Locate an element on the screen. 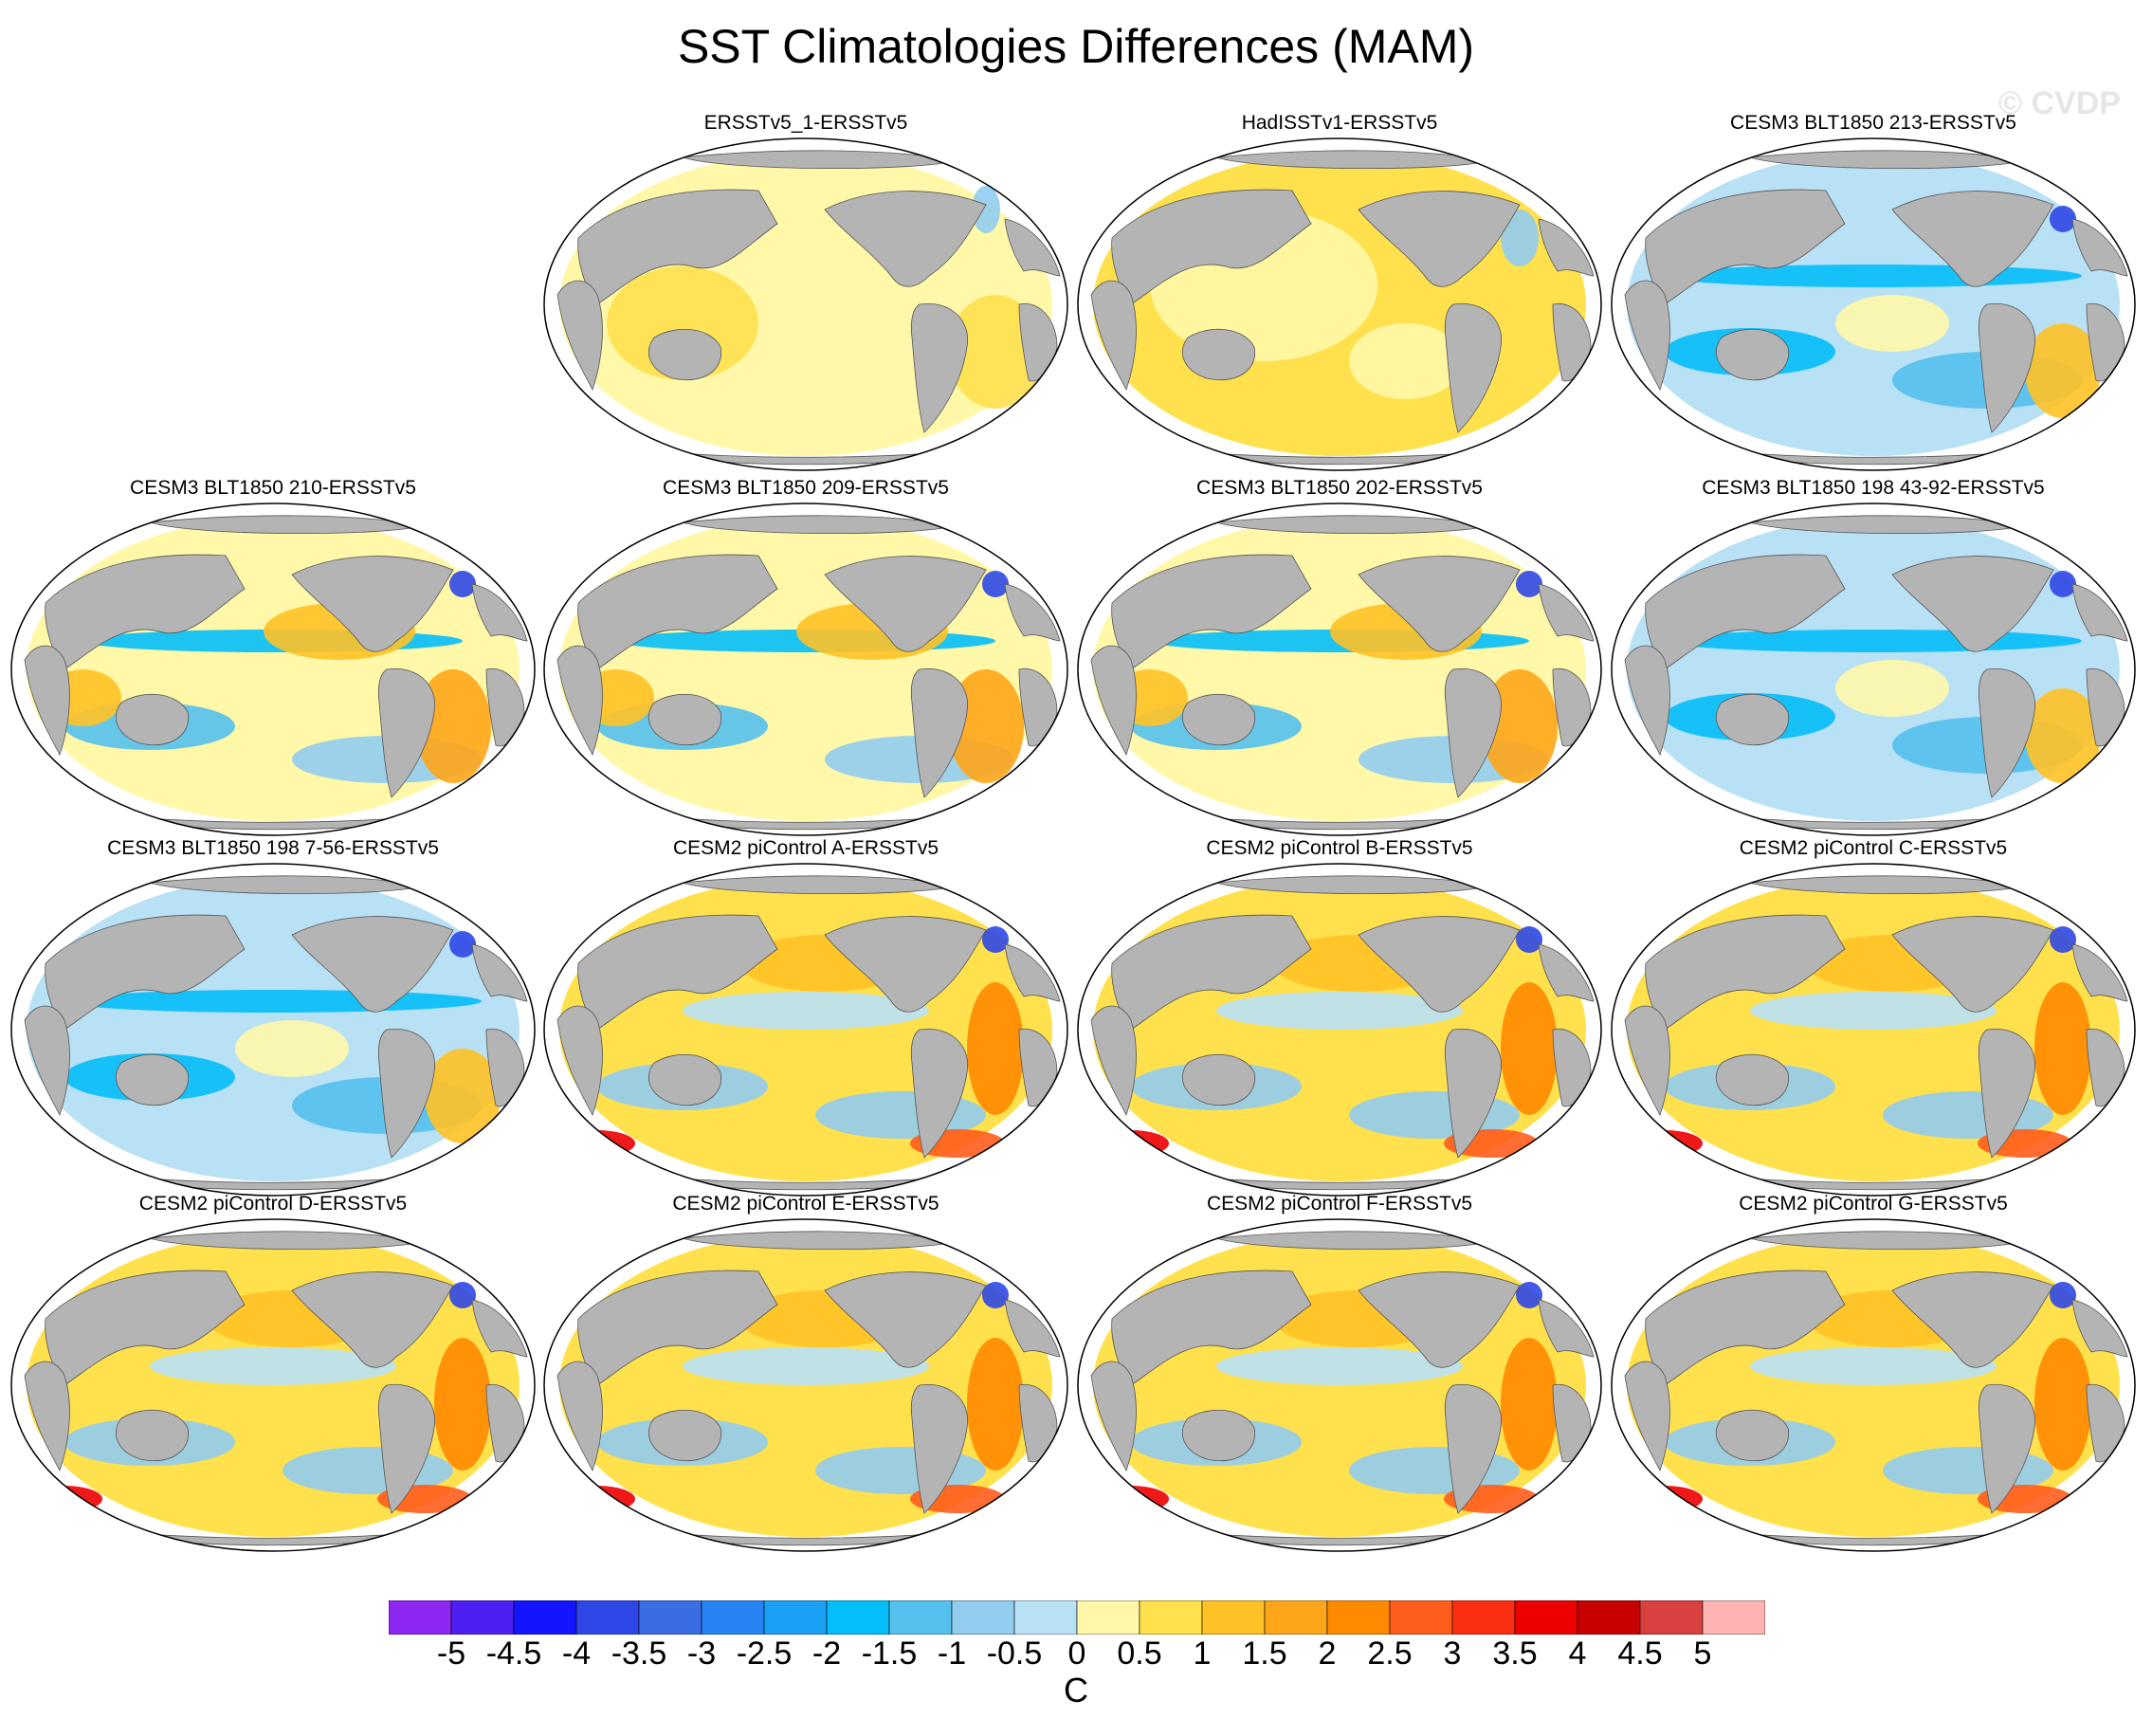 The height and width of the screenshot is (1736, 2152). colorbar-tick: 0.5 is located at coordinates (1139, 1653).